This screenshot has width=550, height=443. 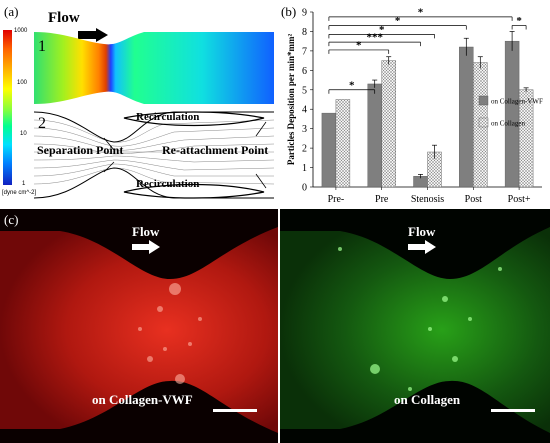 What do you see at coordinates (517, 102) in the screenshot?
I see `legend-label: on Collagen-VWF` at bounding box center [517, 102].